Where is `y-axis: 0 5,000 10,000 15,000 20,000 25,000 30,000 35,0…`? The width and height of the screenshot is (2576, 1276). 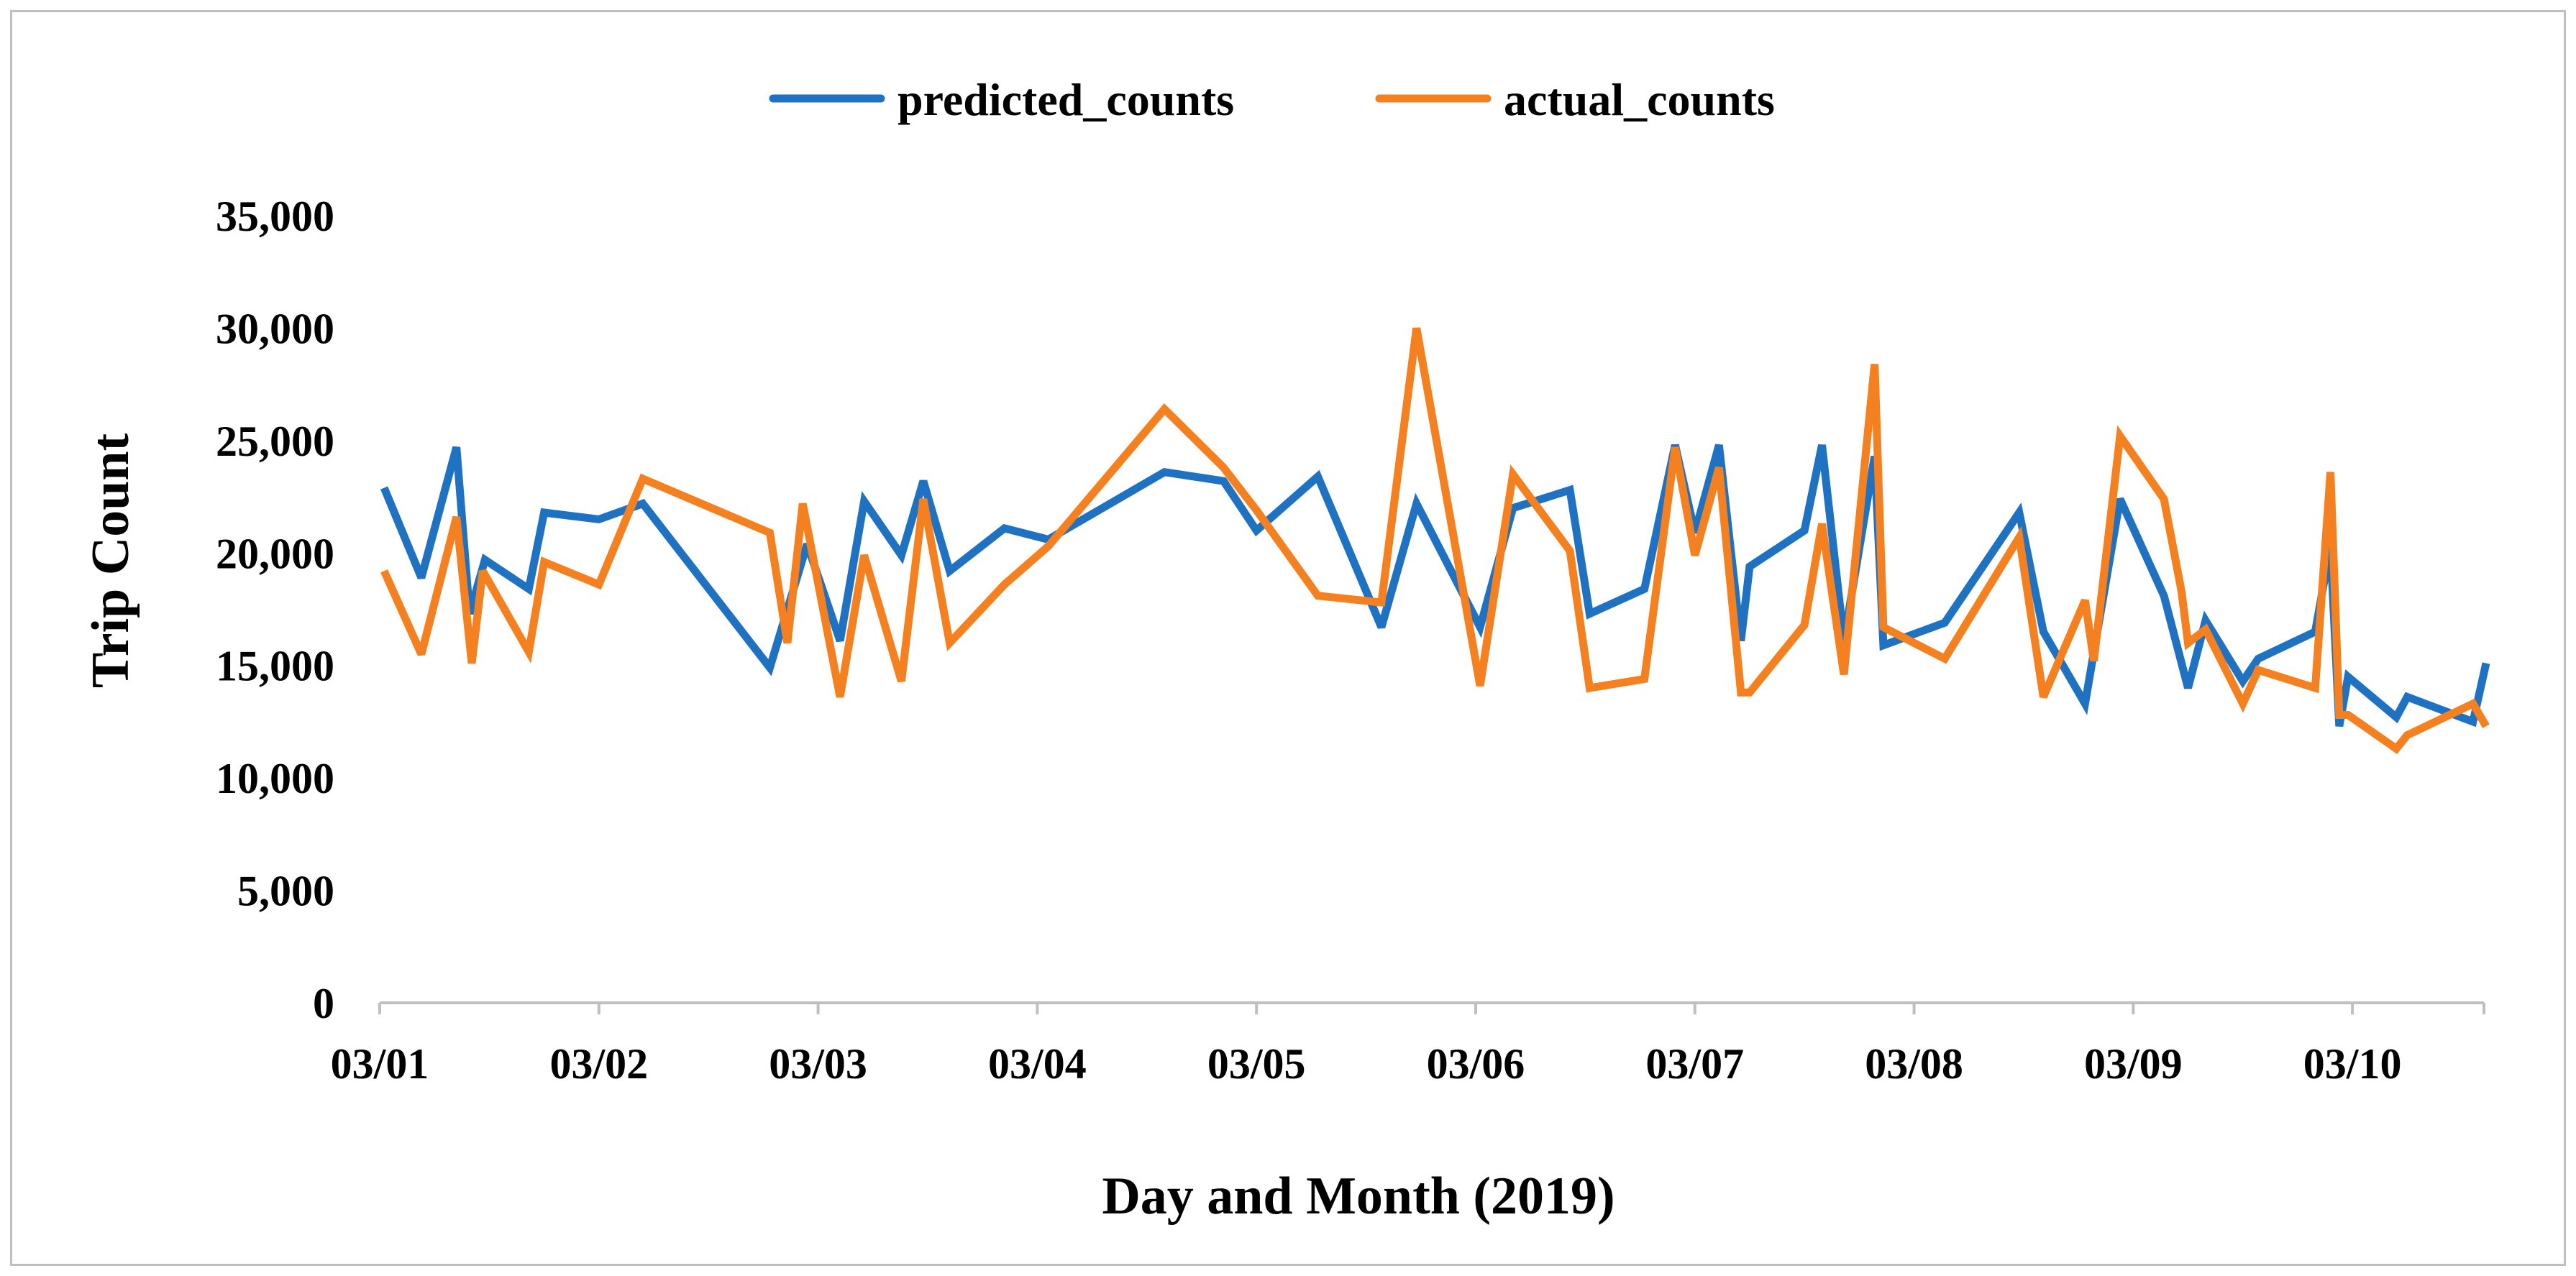
y-axis: 0 5,000 10,000 15,000 20,000 25,000 30,000 35,0… is located at coordinates (275, 610).